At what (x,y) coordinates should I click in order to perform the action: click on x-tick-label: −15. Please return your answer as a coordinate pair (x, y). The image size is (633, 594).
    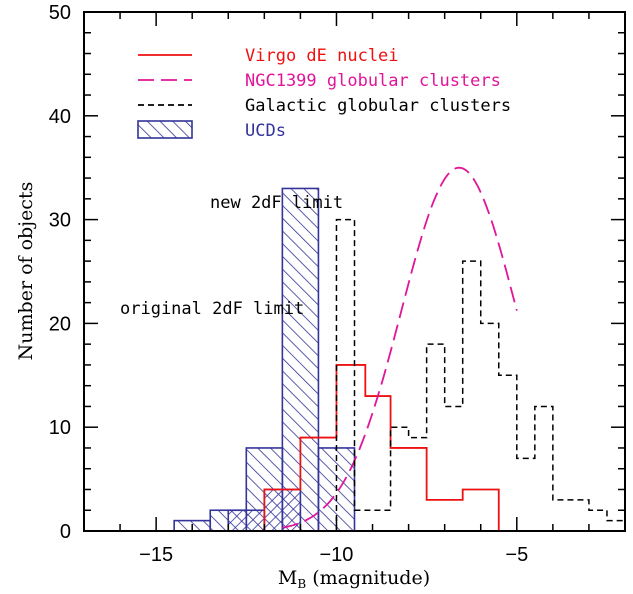
    Looking at the image, I should click on (156, 555).